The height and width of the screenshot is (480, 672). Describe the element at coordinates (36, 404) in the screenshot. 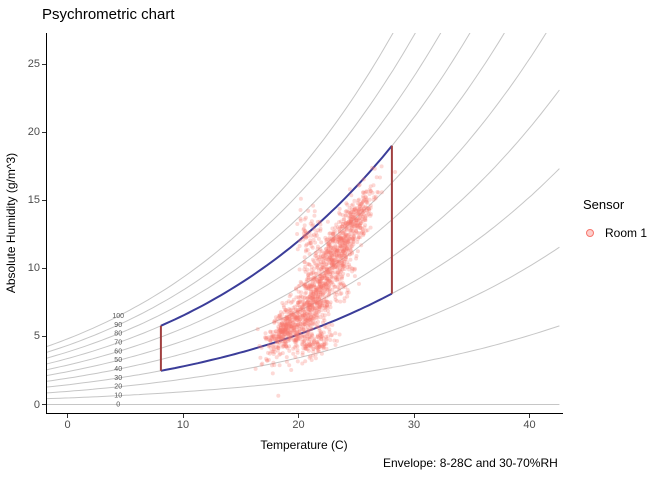

I see `y-tick-label: 0` at that location.